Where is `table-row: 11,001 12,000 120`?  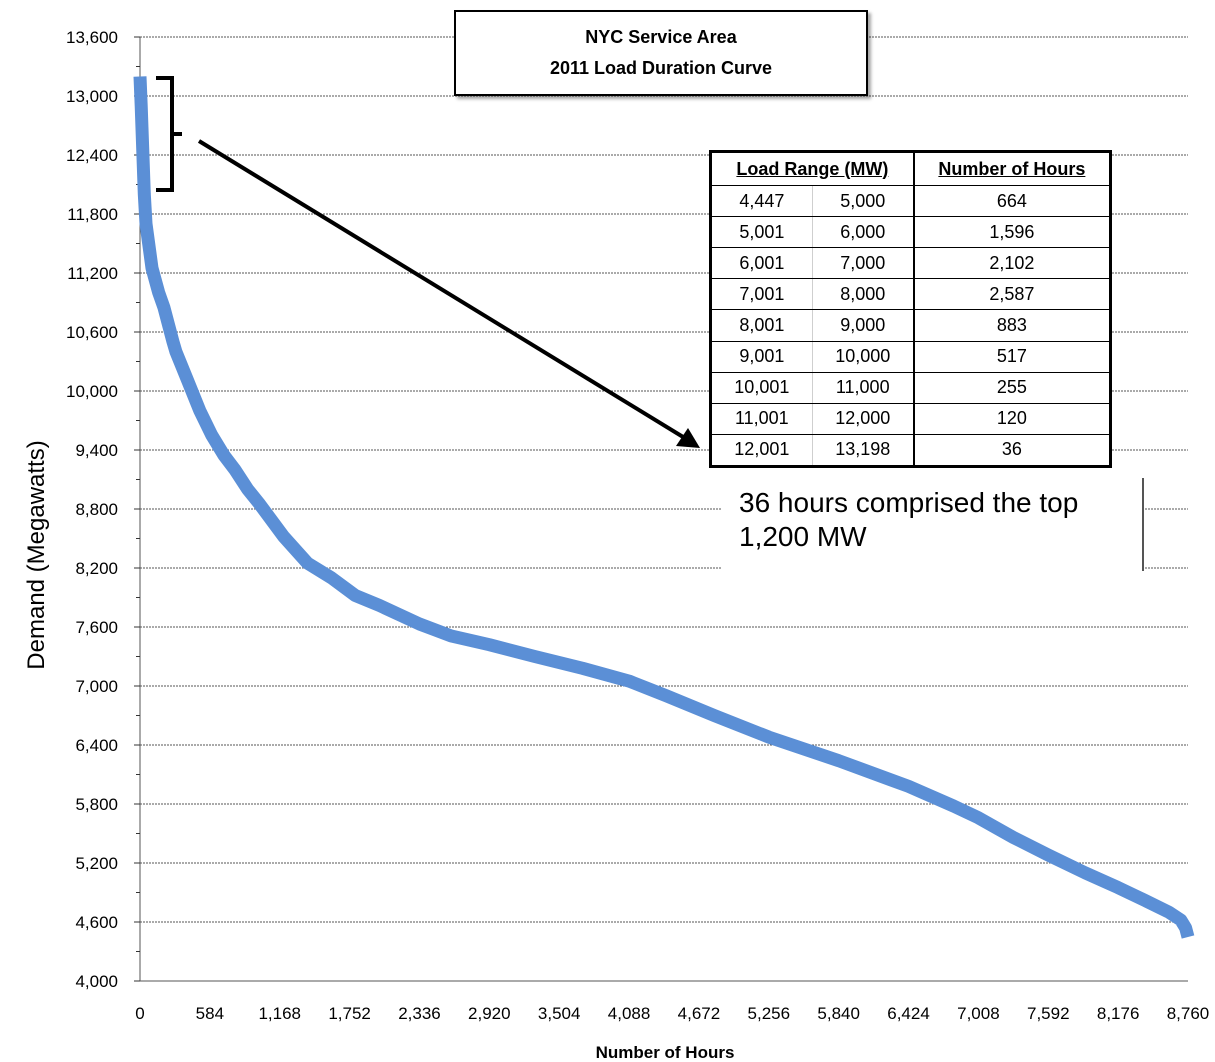 table-row: 11,001 12,000 120 is located at coordinates (910, 418).